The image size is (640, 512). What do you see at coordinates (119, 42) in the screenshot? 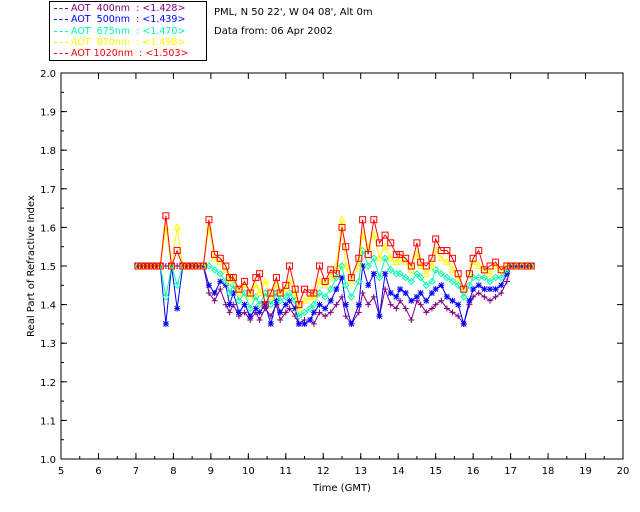
I see `legend-item: AOT 870nm : <1.498>` at bounding box center [119, 42].